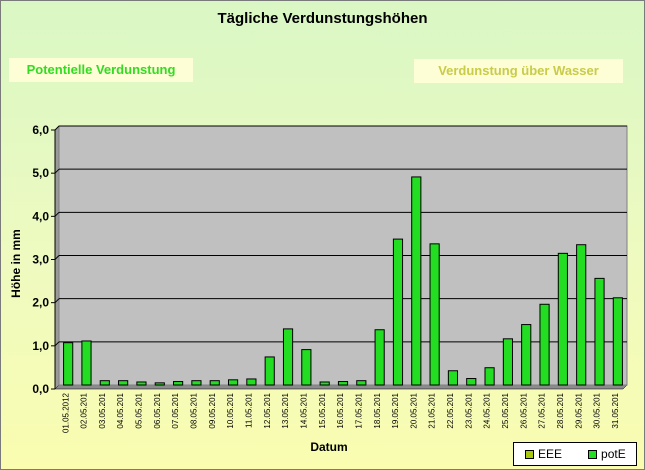 This screenshot has height=470, width=645. I want to click on x-tick-label: 09.05.201, so click(212, 410).